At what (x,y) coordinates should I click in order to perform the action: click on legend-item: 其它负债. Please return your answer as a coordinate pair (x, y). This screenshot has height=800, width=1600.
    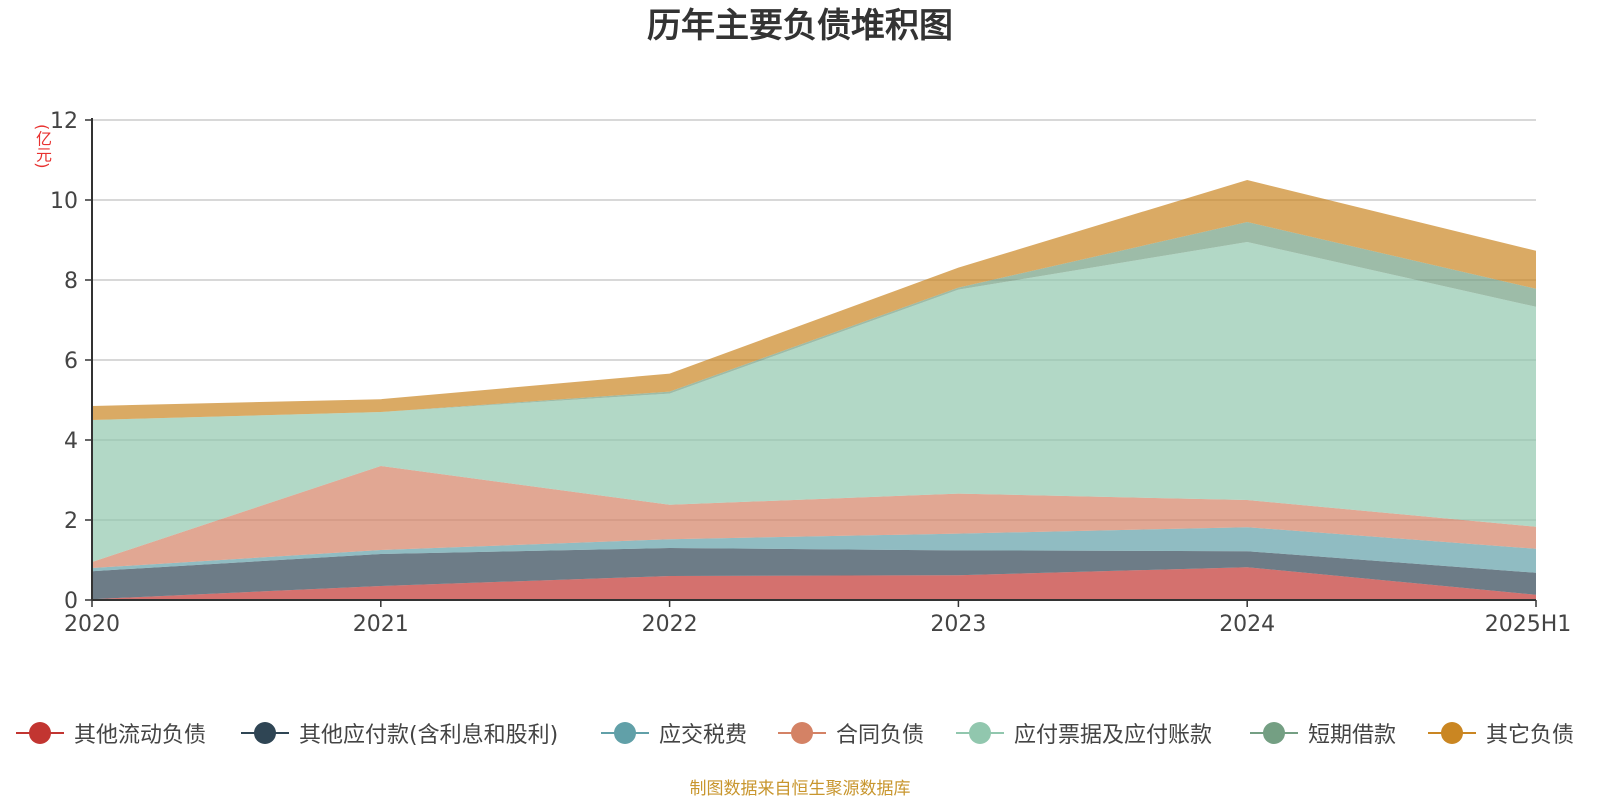
    Looking at the image, I should click on (1501, 733).